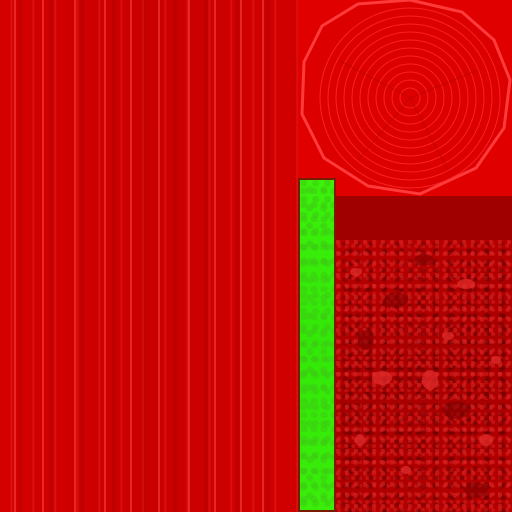 This screenshot has width=512, height=512. I want to click on ring-lines, so click(410, 98).